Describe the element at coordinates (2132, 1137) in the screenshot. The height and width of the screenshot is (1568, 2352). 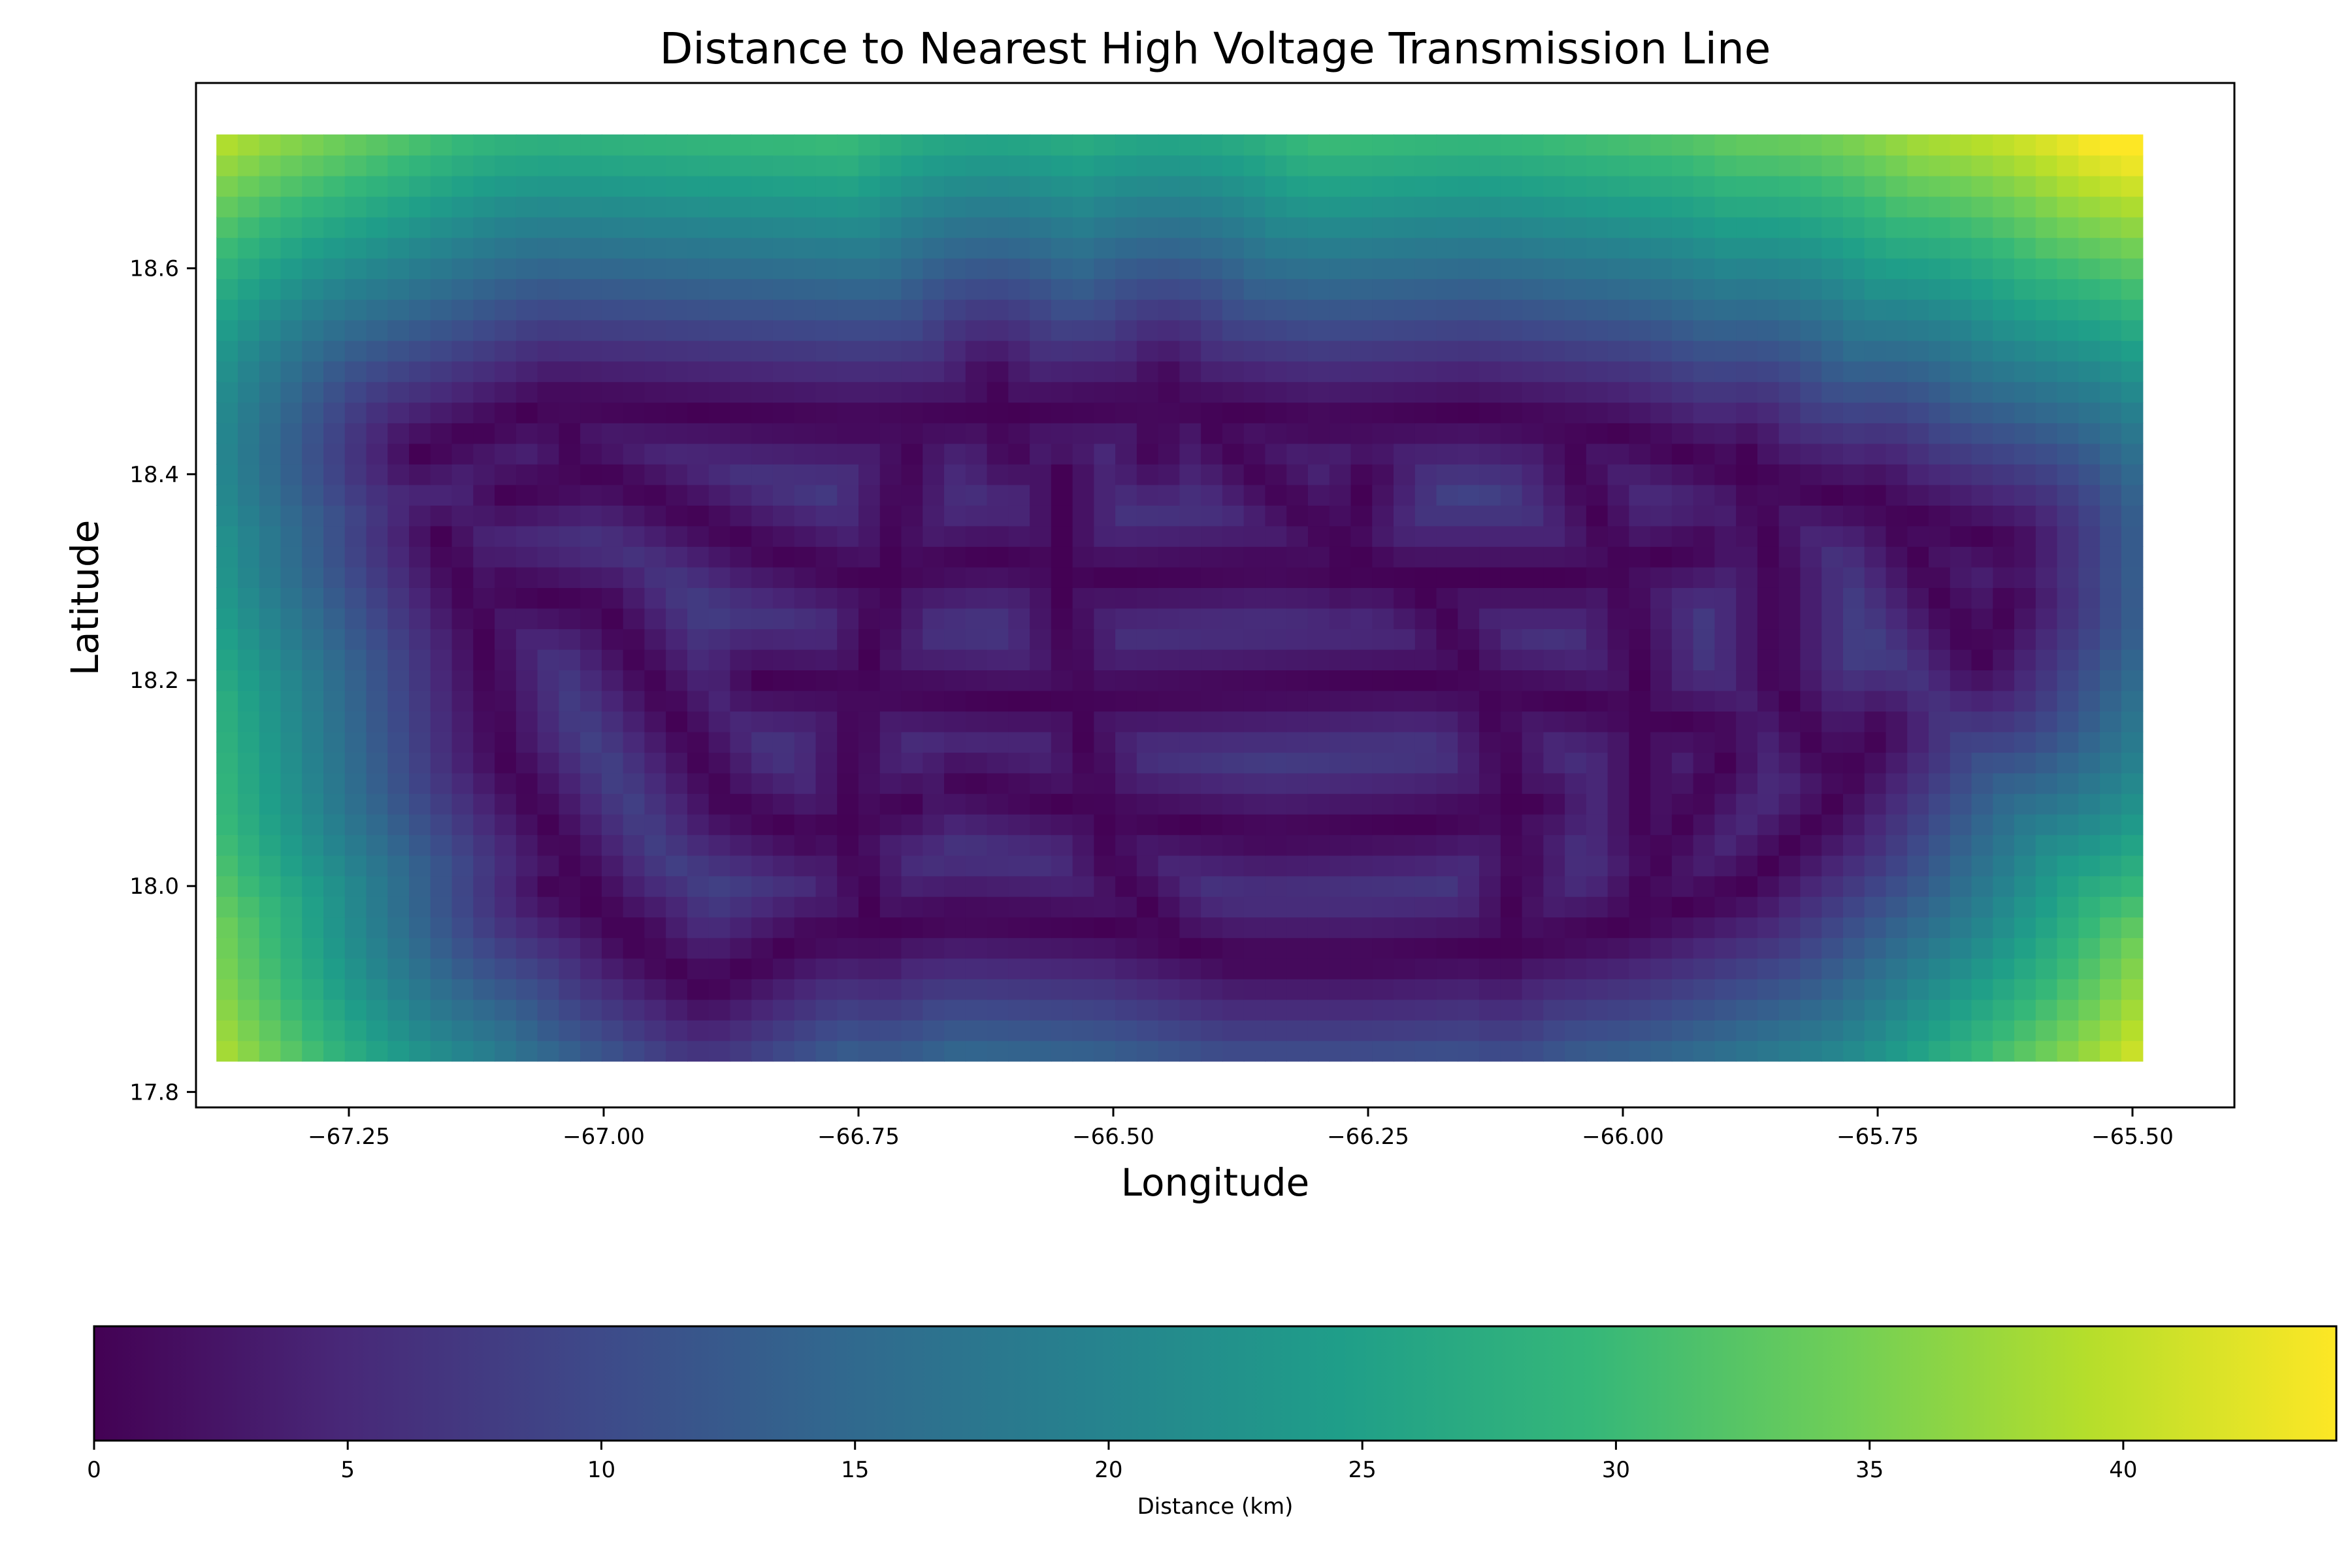
I see `x-tick-label: −65.50` at that location.